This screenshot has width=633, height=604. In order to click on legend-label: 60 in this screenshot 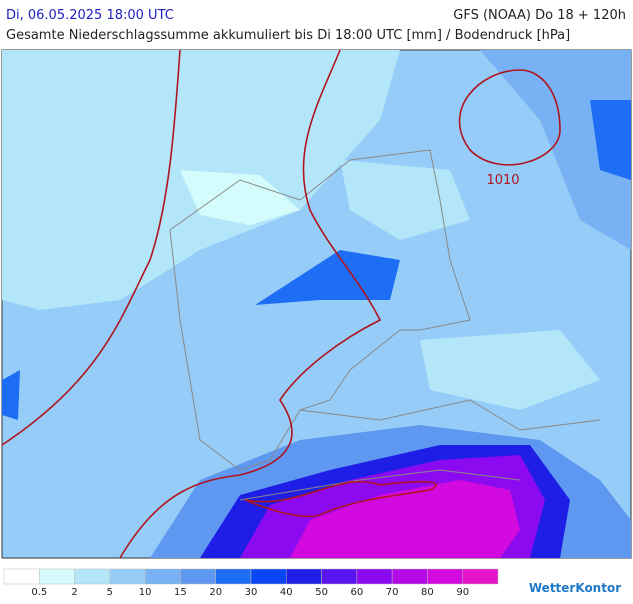, I will do `click(356, 592)`.